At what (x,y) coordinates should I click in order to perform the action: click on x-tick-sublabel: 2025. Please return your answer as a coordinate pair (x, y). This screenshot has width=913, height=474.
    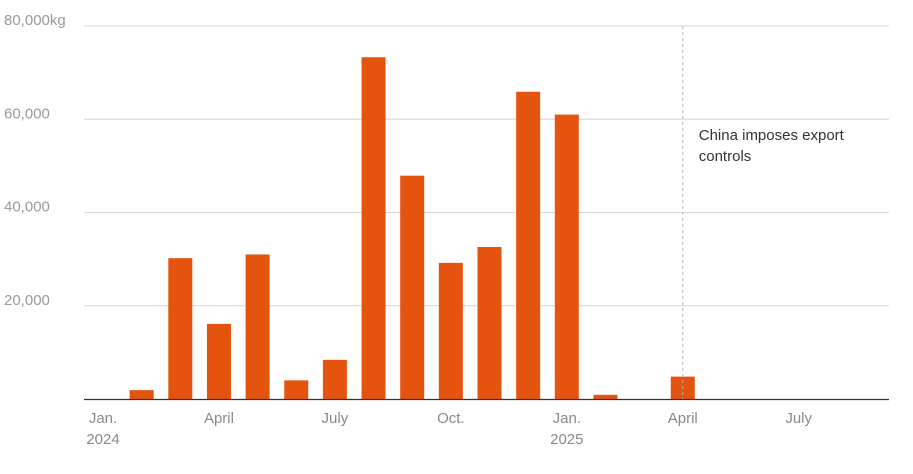
    Looking at the image, I should click on (566, 439).